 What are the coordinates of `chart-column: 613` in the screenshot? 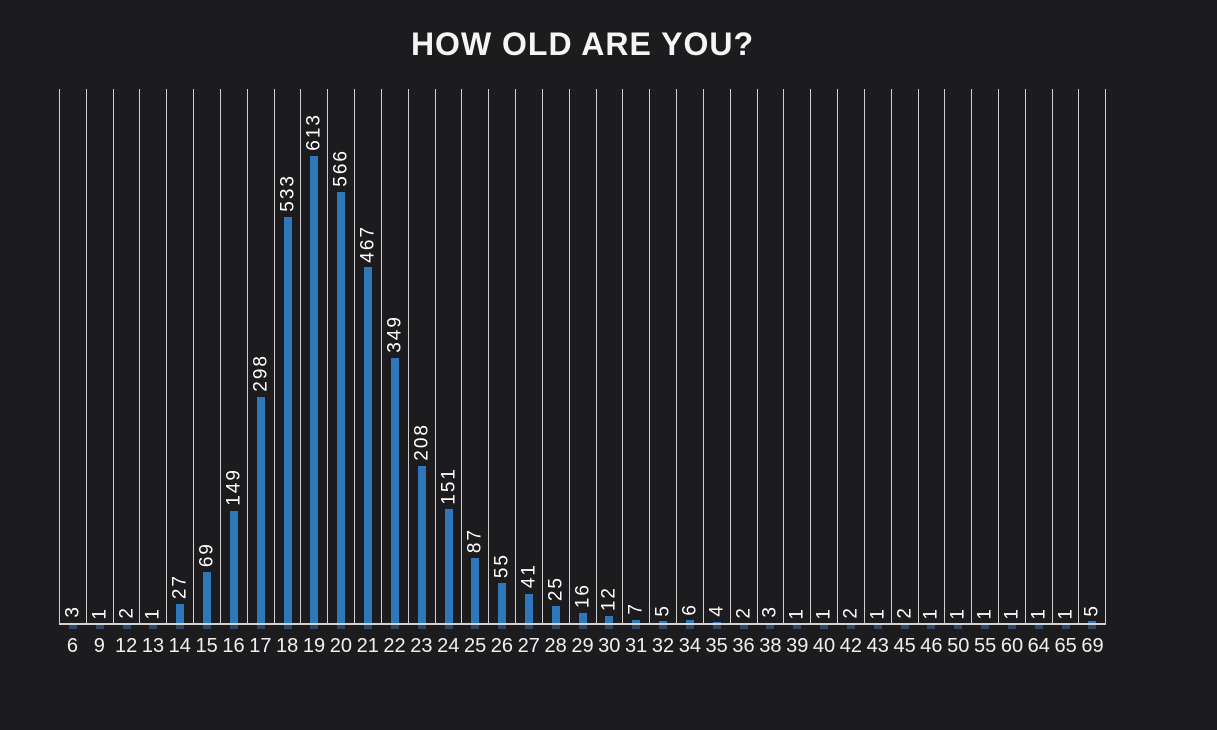 It's located at (313, 359).